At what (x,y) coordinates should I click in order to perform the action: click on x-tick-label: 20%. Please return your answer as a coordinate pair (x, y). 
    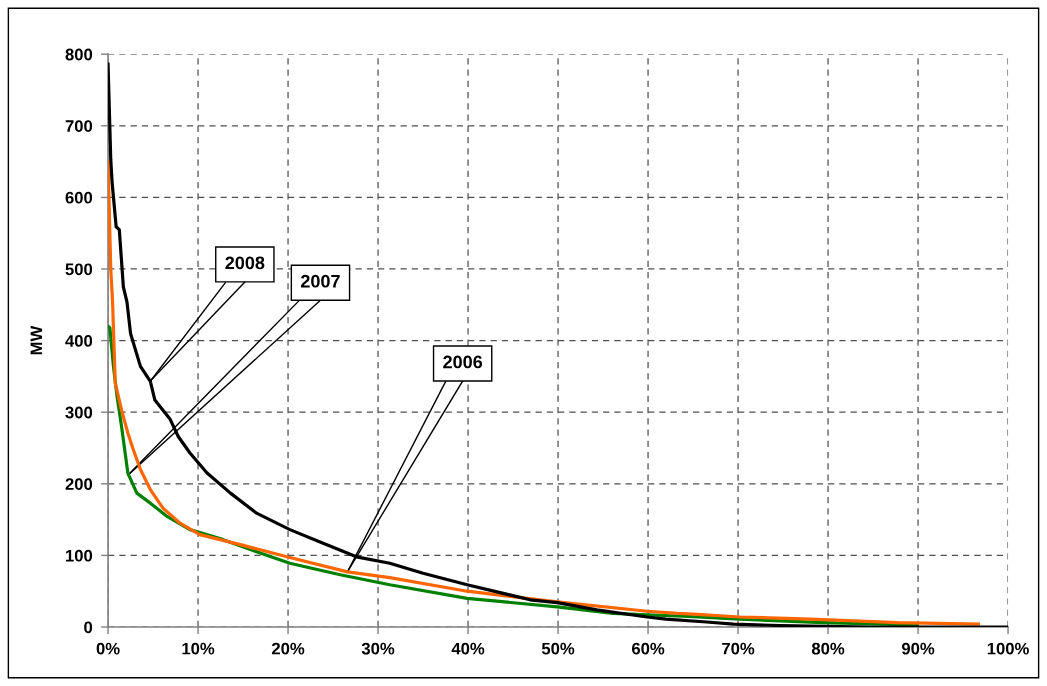
    Looking at the image, I should click on (288, 648).